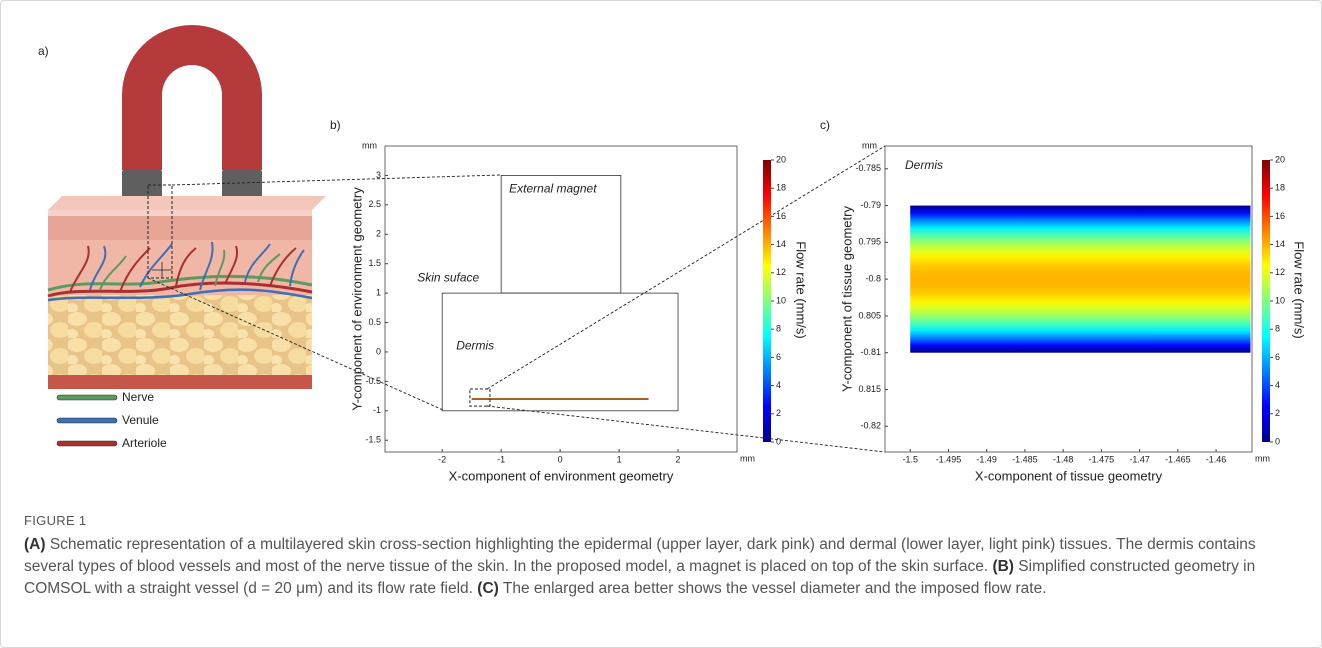  Describe the element at coordinates (870, 352) in the screenshot. I see `y-tick-label: -0.81` at that location.